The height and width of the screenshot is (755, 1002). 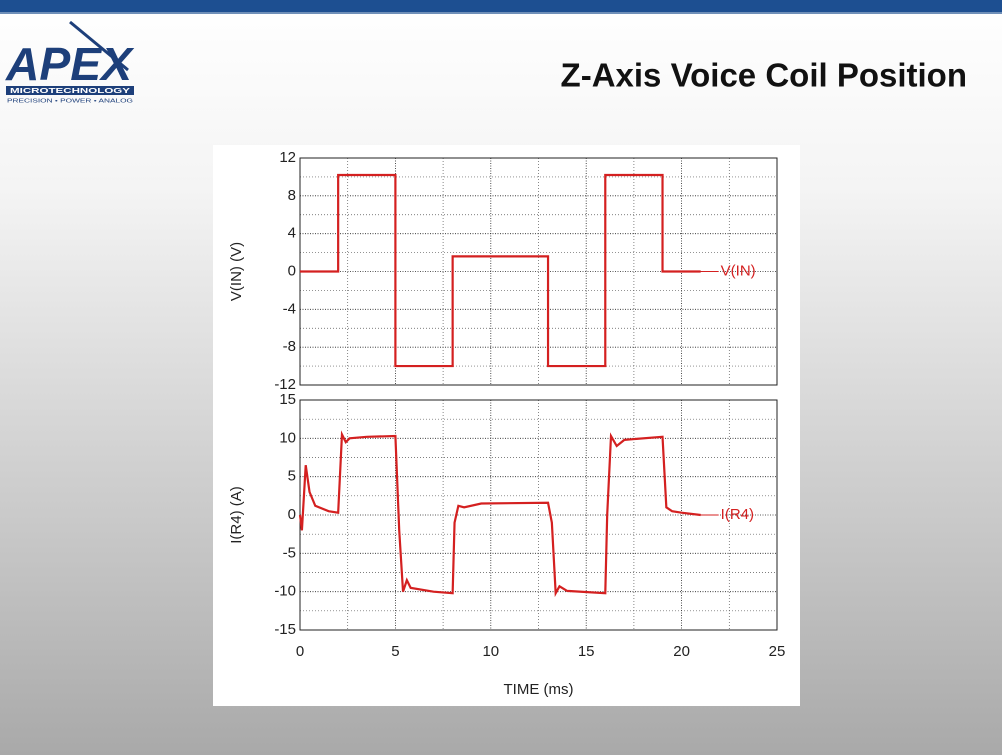 I want to click on logo-band, so click(x=70, y=90).